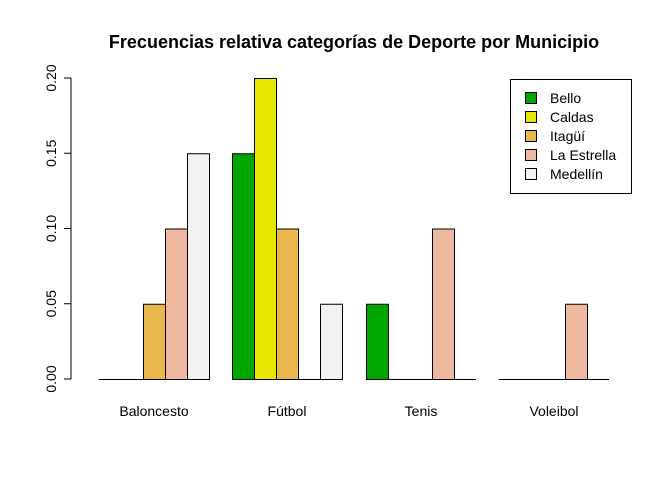  Describe the element at coordinates (583, 155) in the screenshot. I see `legend-label: La Estrella` at that location.